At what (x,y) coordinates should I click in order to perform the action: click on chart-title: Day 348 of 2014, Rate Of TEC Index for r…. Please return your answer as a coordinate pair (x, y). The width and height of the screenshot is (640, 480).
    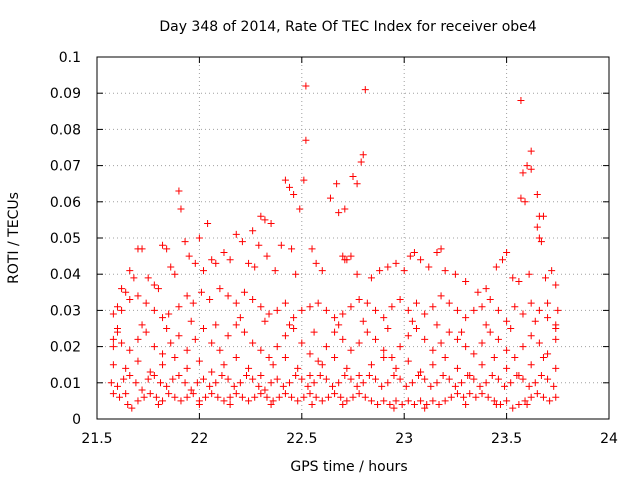
    Looking at the image, I should click on (347, 27).